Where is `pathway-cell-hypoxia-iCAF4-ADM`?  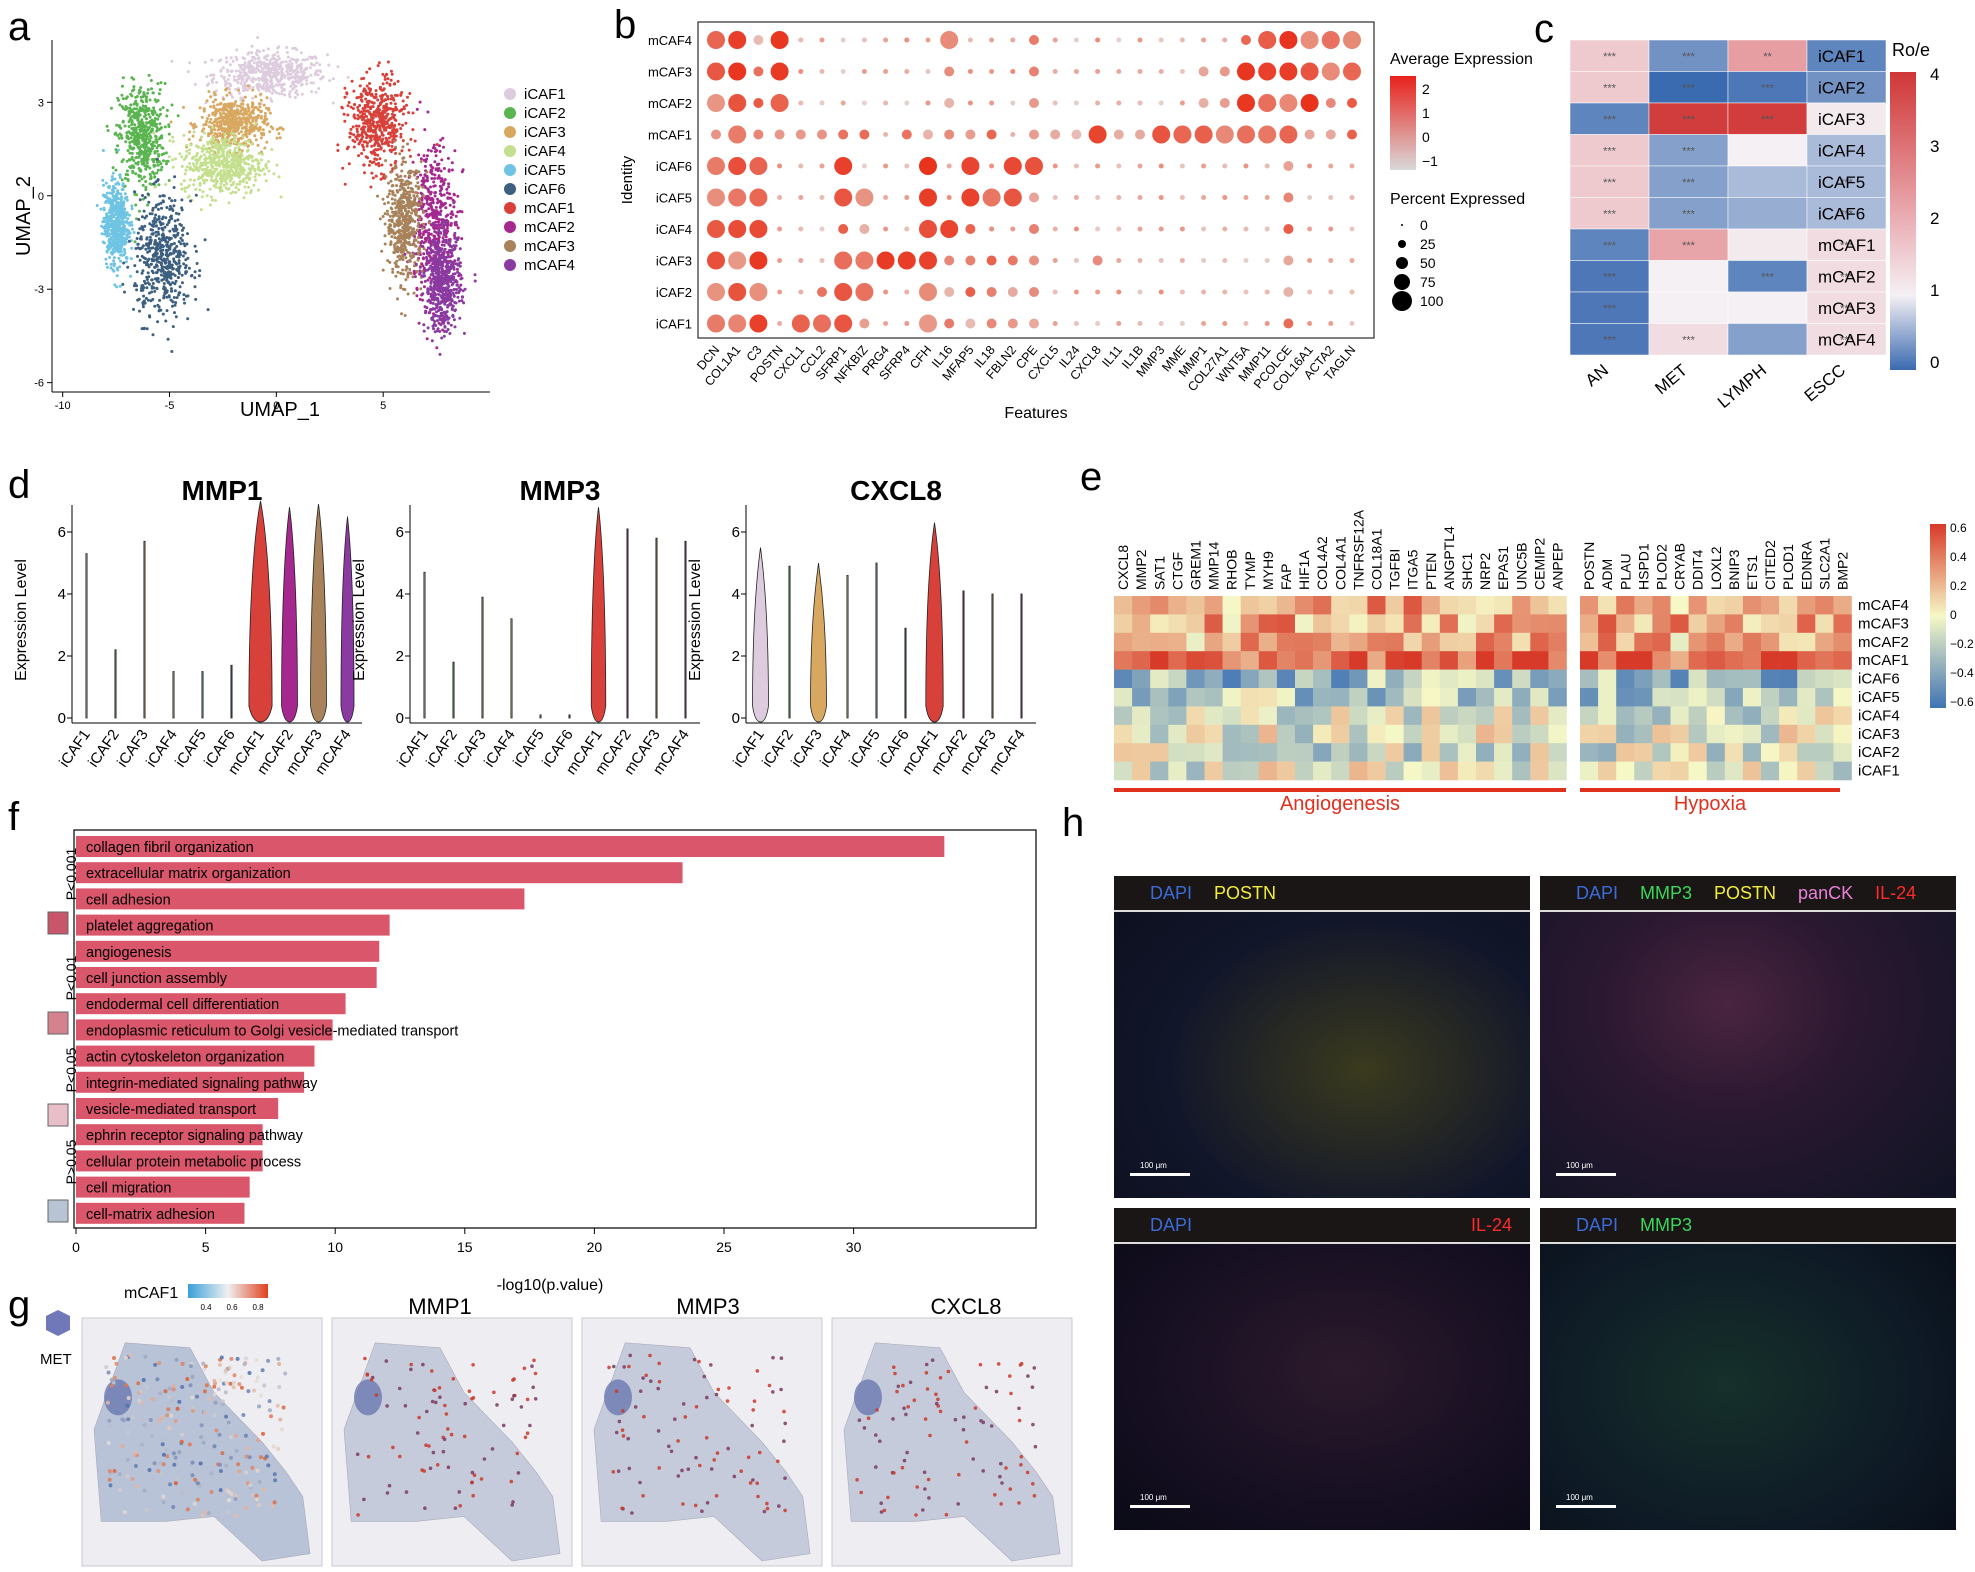
pathway-cell-hypoxia-iCAF4-ADM is located at coordinates (1607, 716).